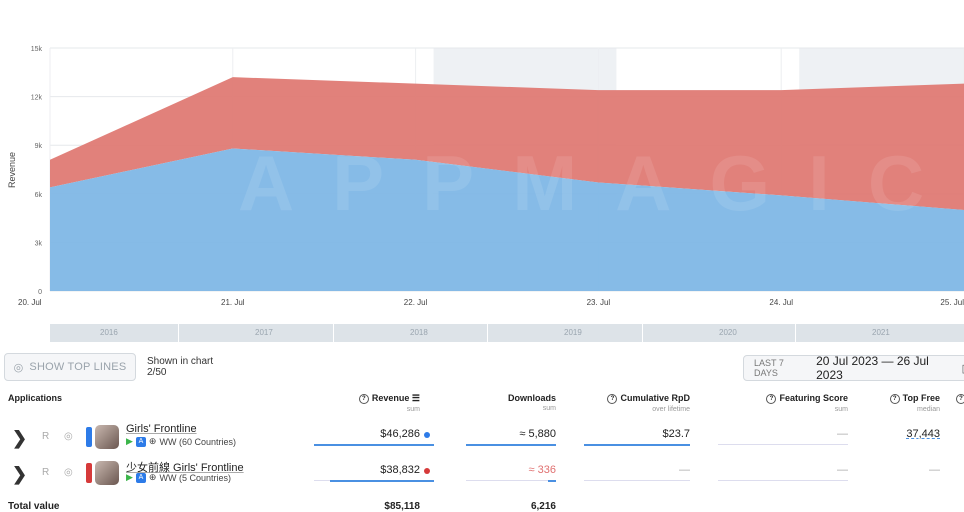 Image resolution: width=964 pixels, height=512 pixels. I want to click on col-revenue-sub: sum, so click(413, 409).